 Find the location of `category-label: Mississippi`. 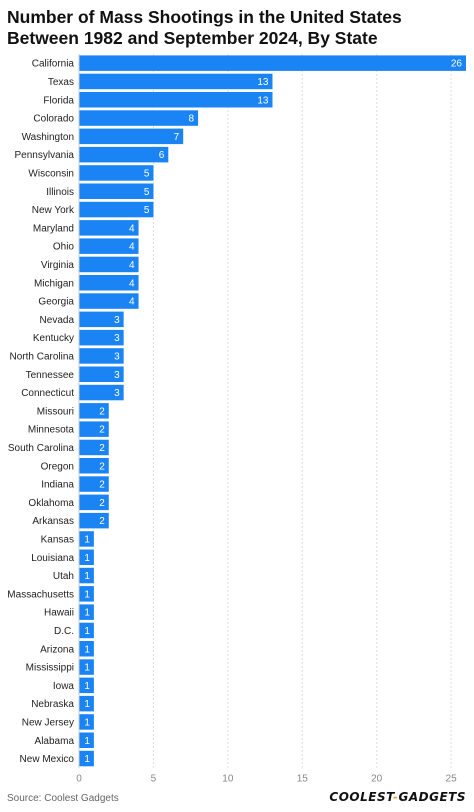

category-label: Mississippi is located at coordinates (50, 668).